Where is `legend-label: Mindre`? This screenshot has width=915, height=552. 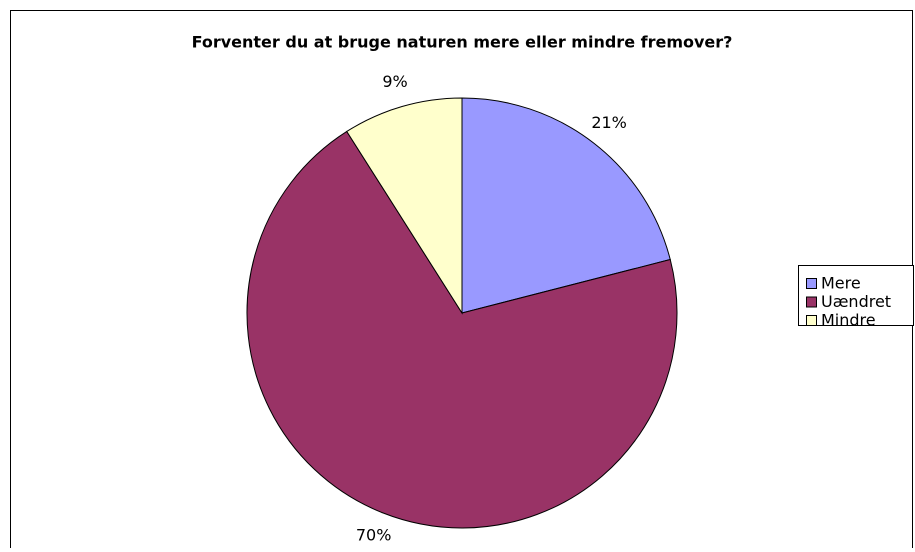 legend-label: Mindre is located at coordinates (848, 320).